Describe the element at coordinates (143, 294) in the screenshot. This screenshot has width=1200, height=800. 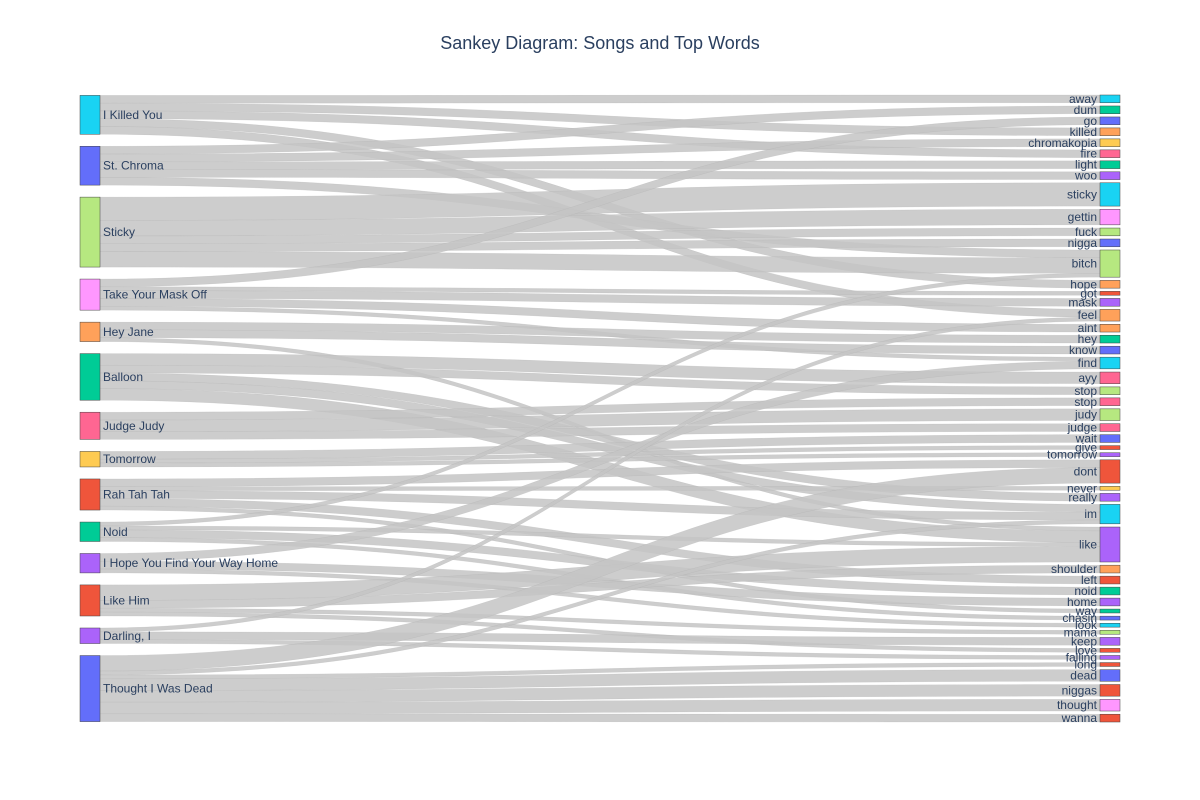
I see `node-take-your-mask-off: Take Your Mask Off` at that location.